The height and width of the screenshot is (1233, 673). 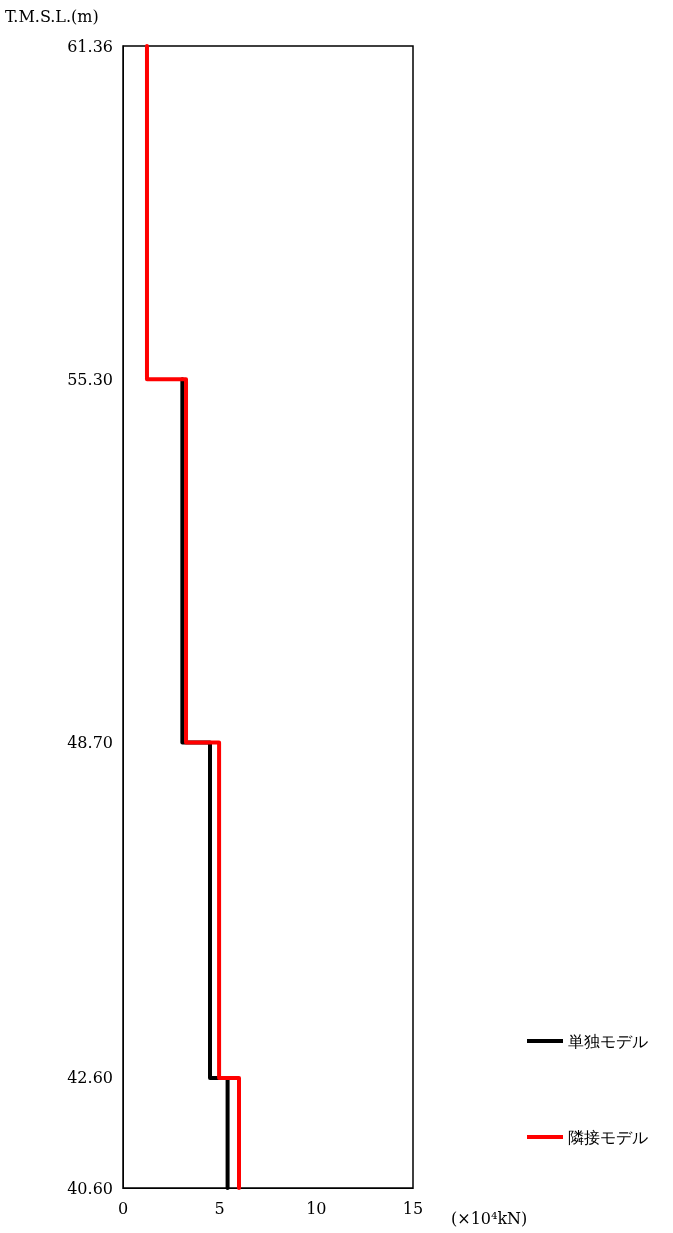 What do you see at coordinates (608, 1041) in the screenshot?
I see `legend-label: 単独モデル` at bounding box center [608, 1041].